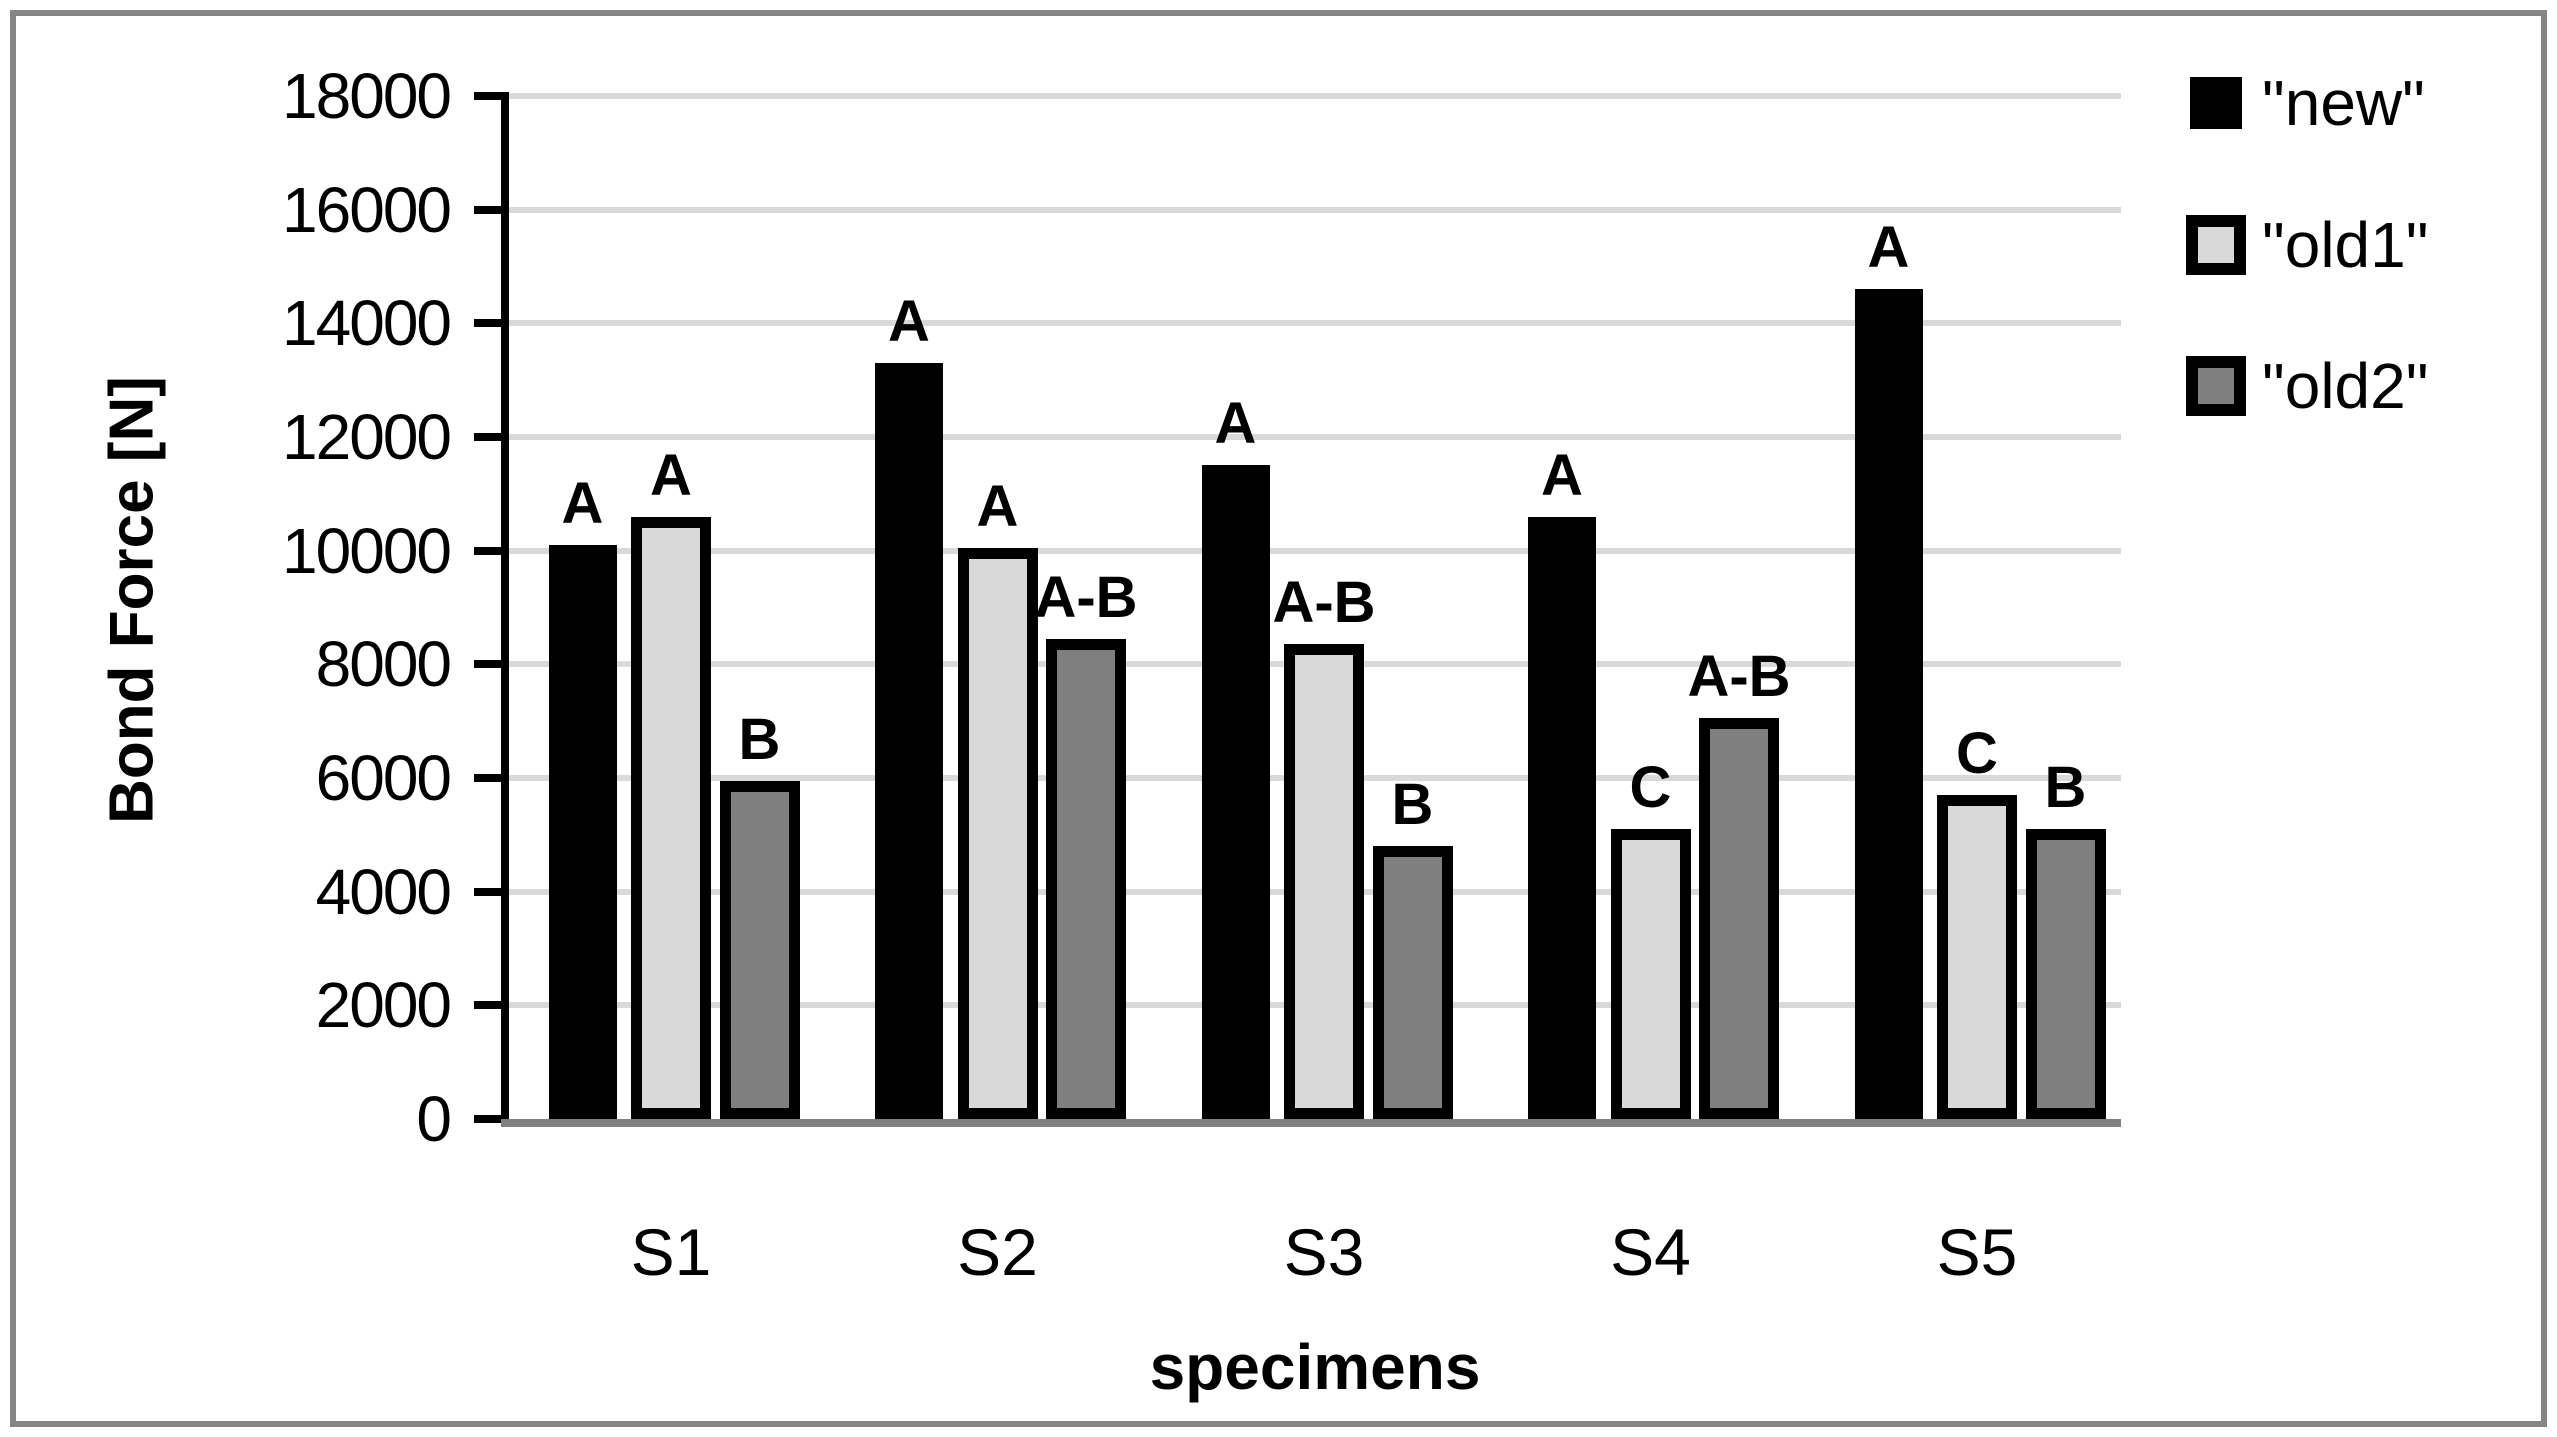 The image size is (2557, 1437). Describe the element at coordinates (909, 741) in the screenshot. I see `bar-new-S2` at that location.